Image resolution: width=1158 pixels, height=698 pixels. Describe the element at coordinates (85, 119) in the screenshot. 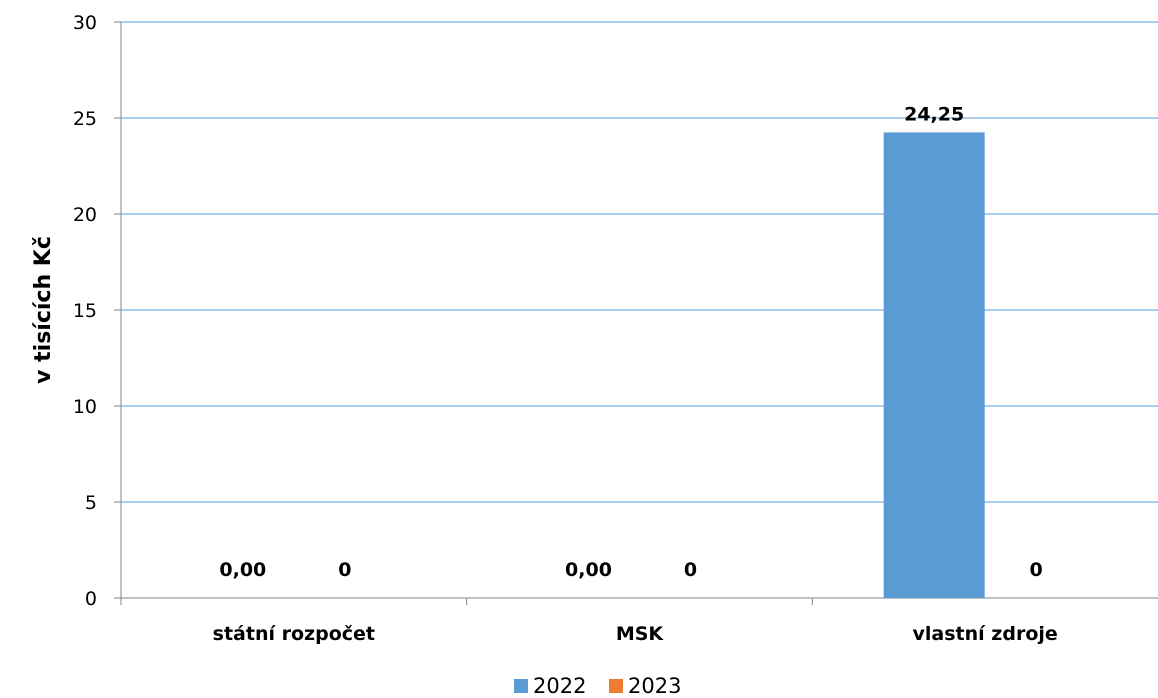

I see `y-tick-label: 25` at that location.